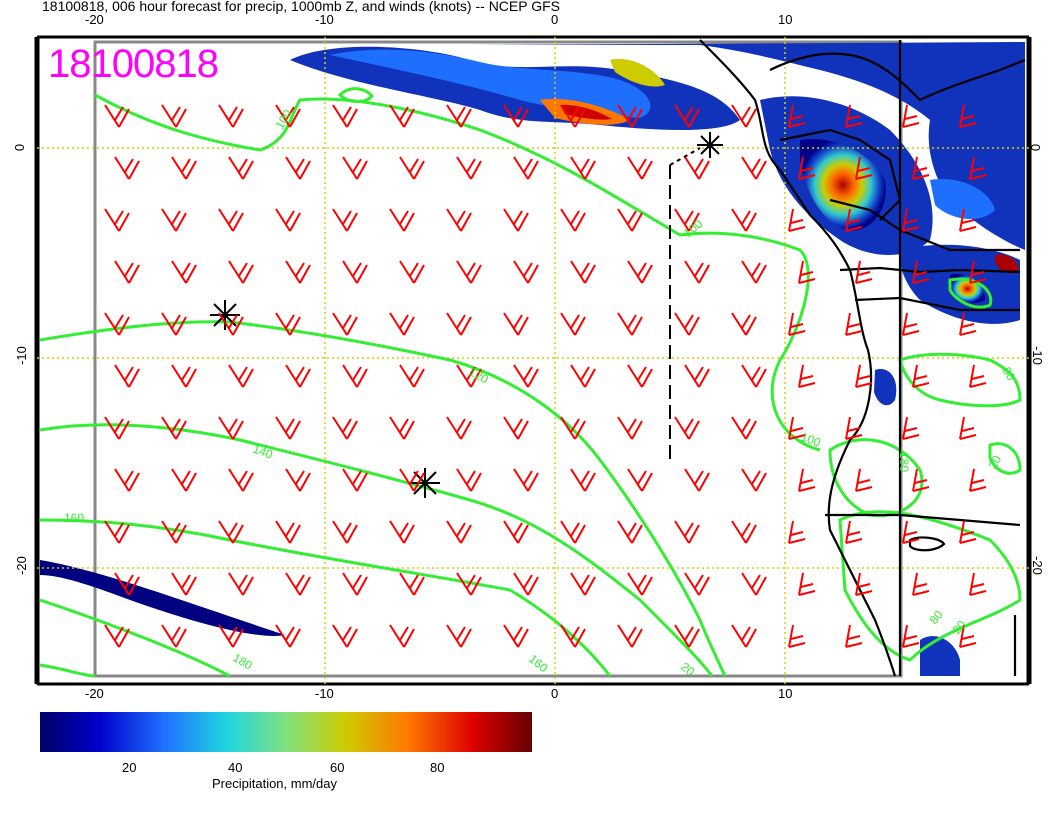 Image resolution: width=1056 pixels, height=816 pixels. I want to click on date-stamp: 18100818, so click(133, 64).